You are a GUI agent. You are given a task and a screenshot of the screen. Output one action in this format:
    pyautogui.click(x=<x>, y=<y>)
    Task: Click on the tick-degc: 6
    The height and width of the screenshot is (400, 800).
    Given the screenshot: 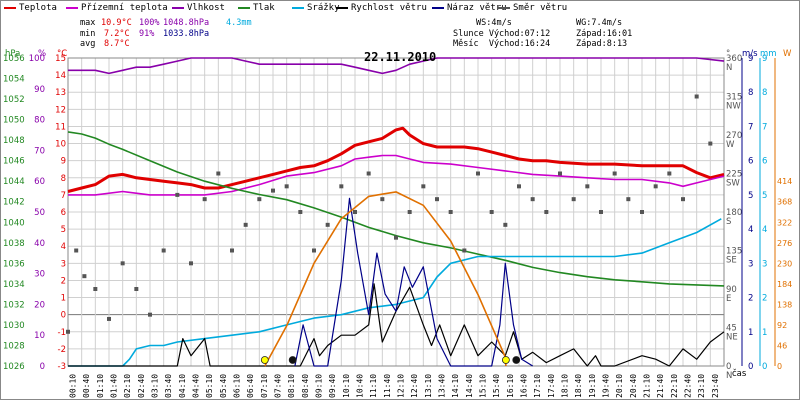 What is the action you would take?
    pyautogui.click(x=63, y=213)
    